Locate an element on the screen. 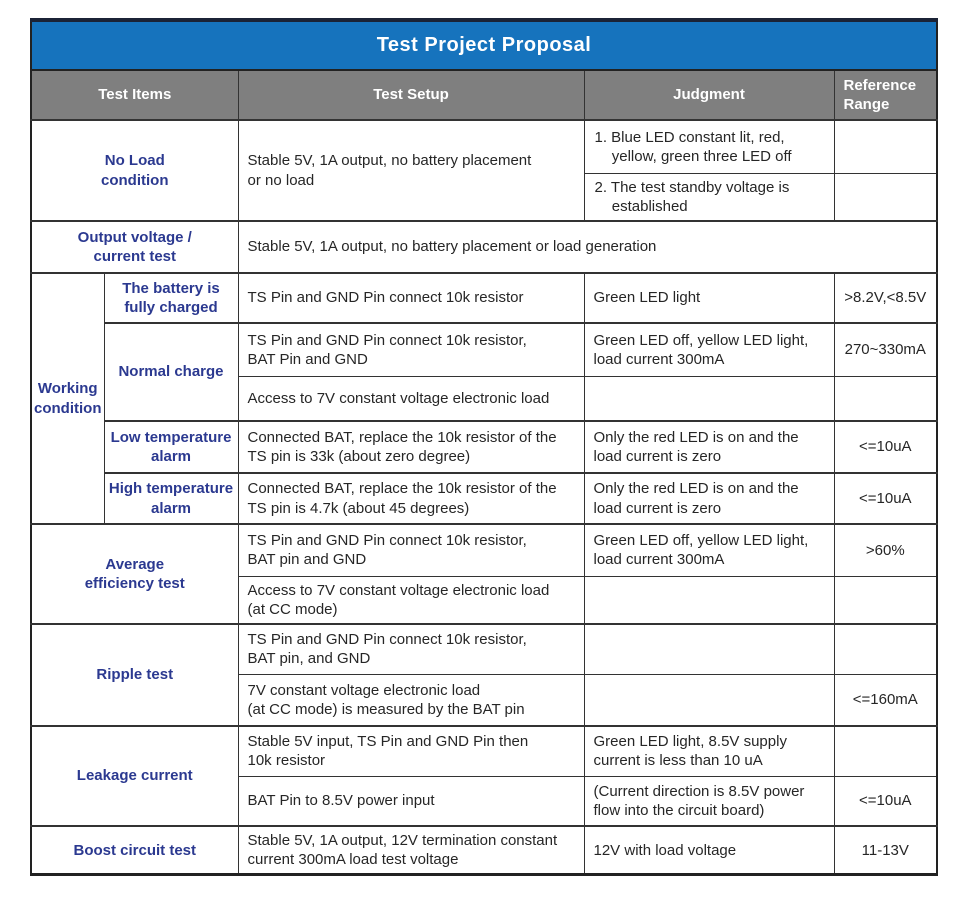 The width and height of the screenshot is (958, 900). no-load-ref-2-cell is located at coordinates (885, 197).